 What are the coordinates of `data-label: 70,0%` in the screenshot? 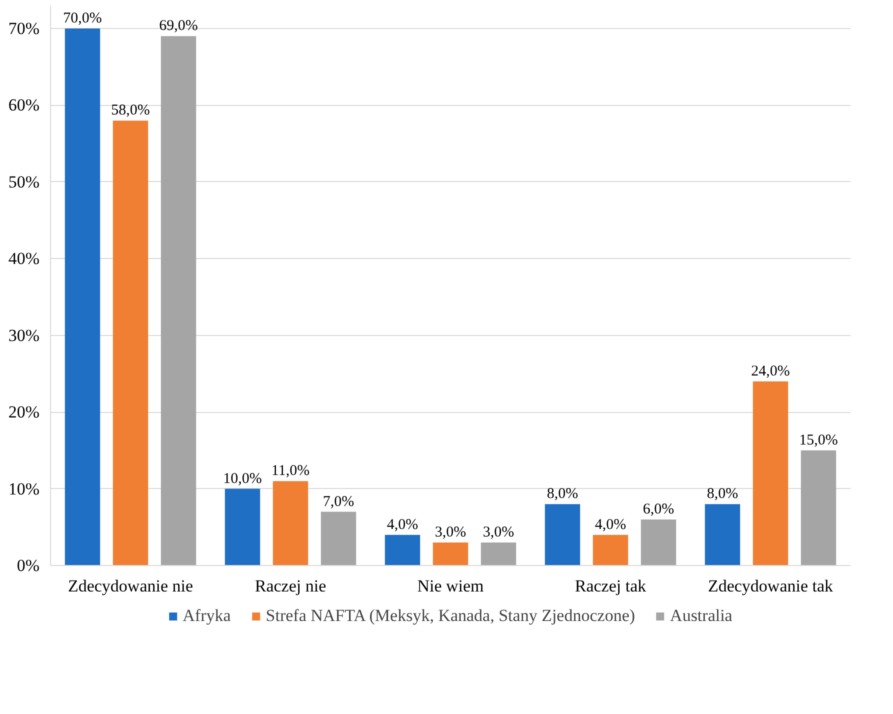 It's located at (82, 18).